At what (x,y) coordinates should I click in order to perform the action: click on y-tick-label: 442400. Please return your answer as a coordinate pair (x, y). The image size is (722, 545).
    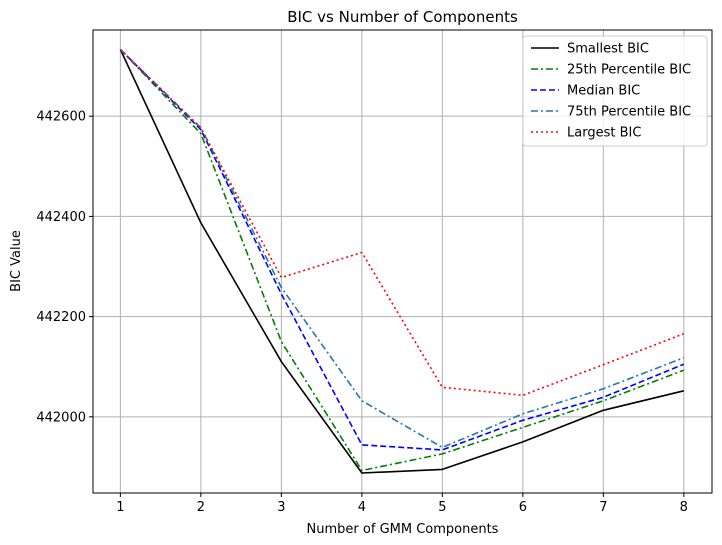
    Looking at the image, I should click on (61, 217).